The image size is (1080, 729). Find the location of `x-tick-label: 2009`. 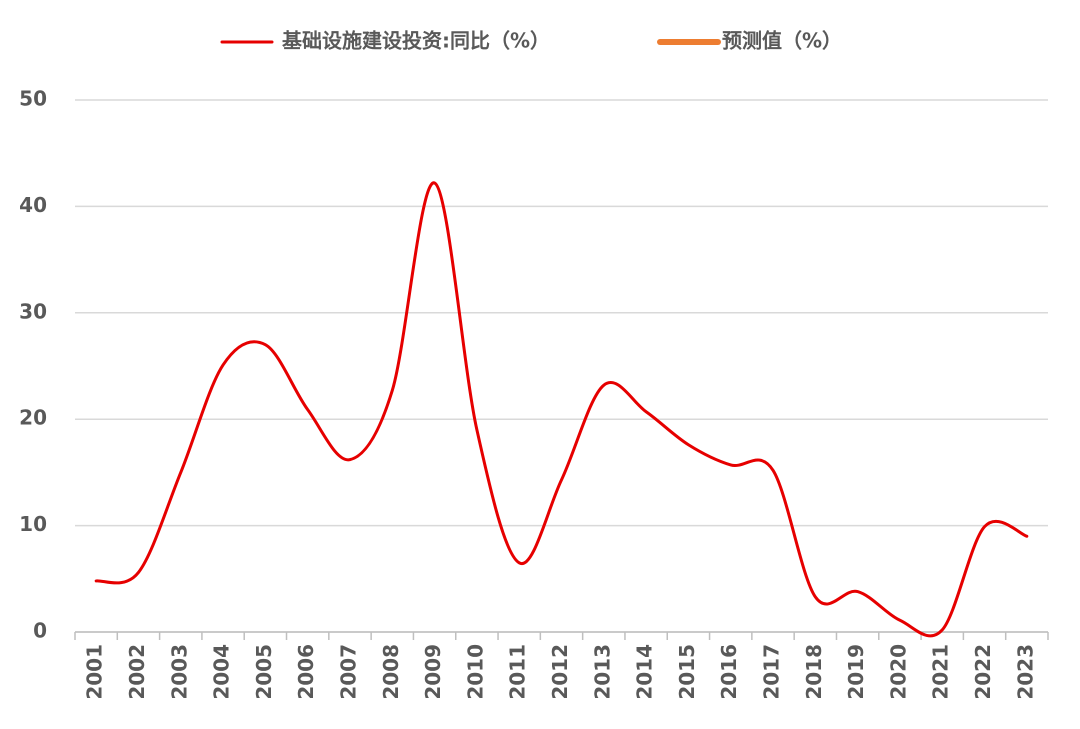

x-tick-label: 2009 is located at coordinates (433, 672).